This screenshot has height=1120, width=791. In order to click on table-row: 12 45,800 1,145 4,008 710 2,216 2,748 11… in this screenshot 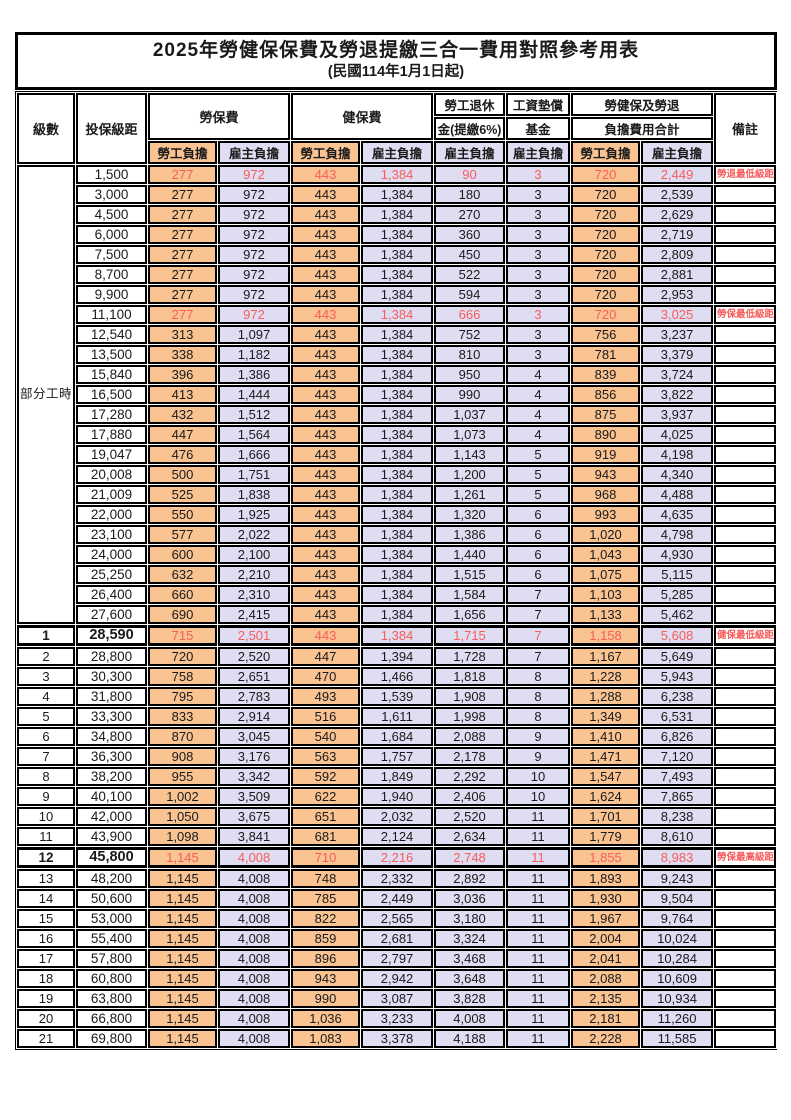, I will do `click(397, 857)`.